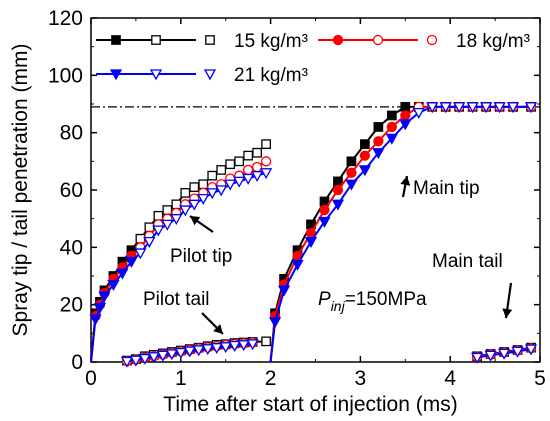 This screenshot has width=550, height=421. I want to click on y-tick-label: 20, so click(71, 305).